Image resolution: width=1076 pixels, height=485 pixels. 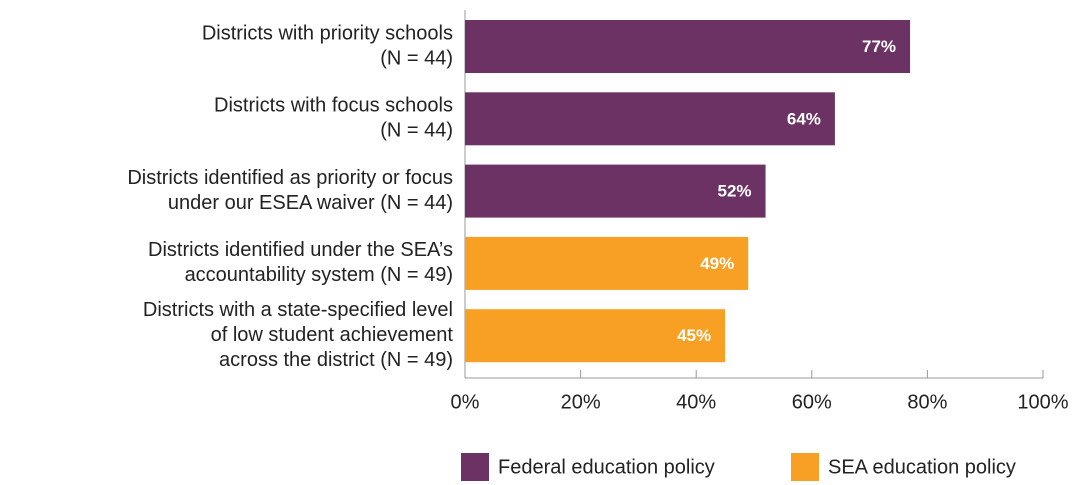 I want to click on category-label: across the district (N = 49), so click(x=336, y=360).